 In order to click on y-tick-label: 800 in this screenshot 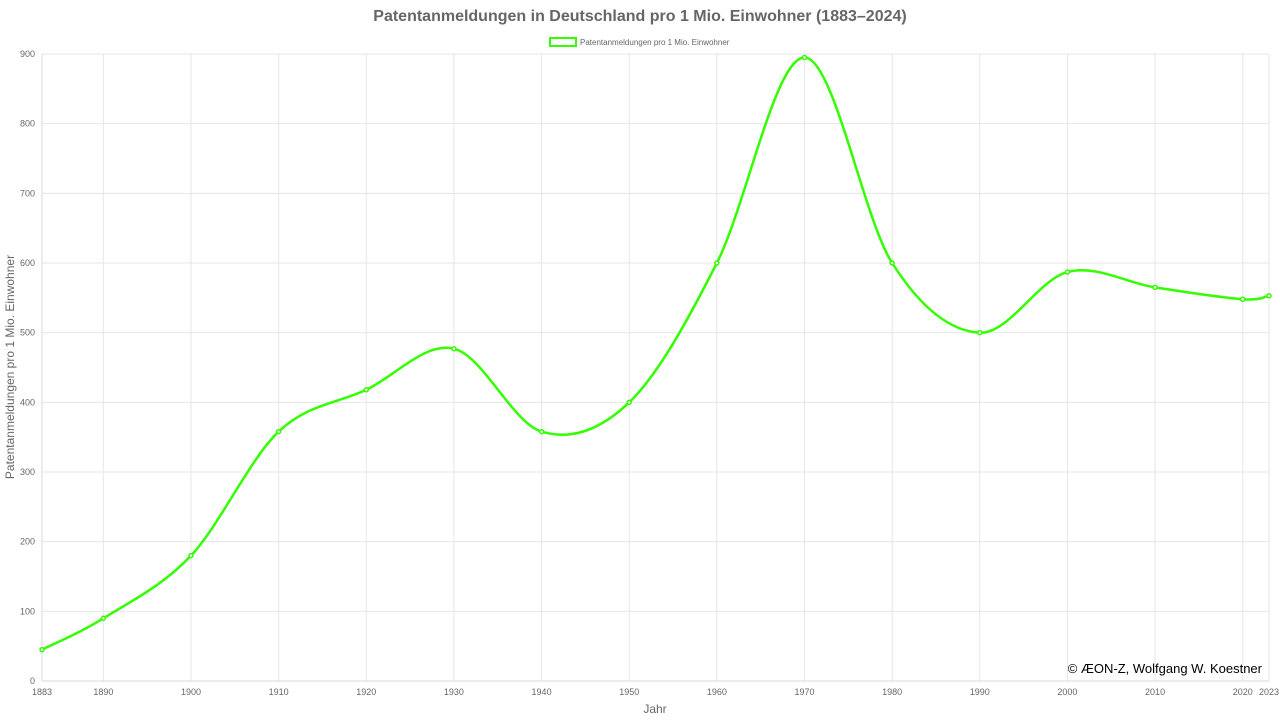, I will do `click(27, 124)`.